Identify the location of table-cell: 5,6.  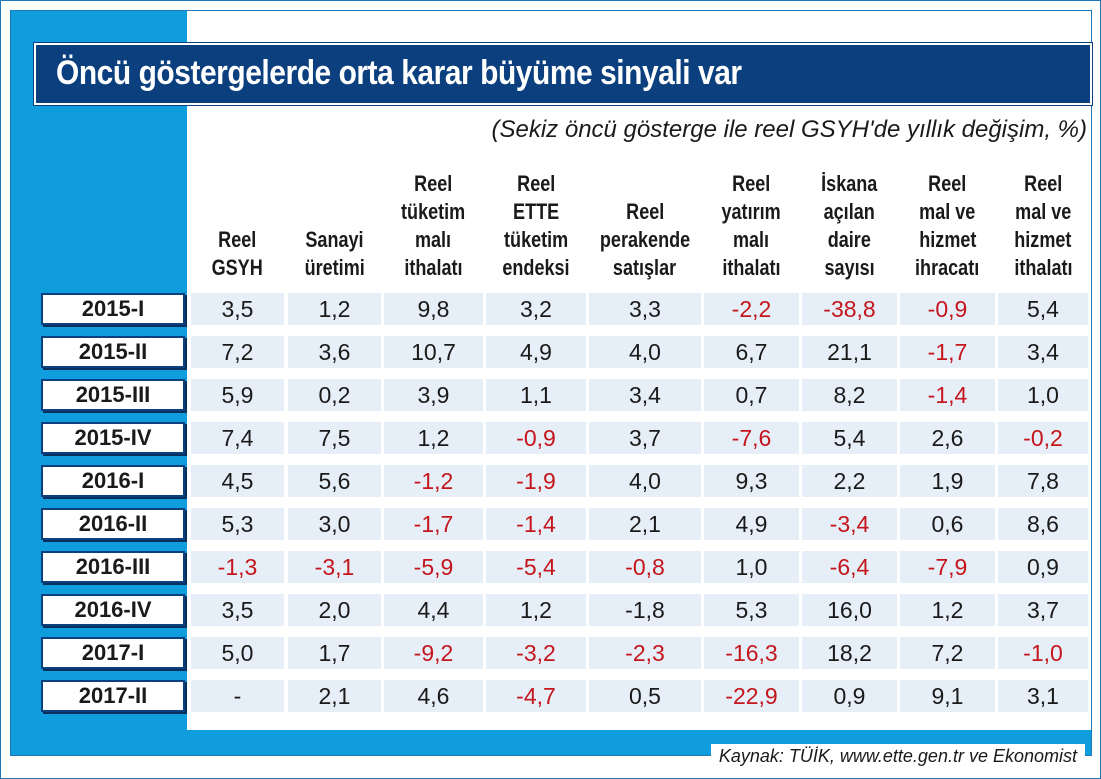
(334, 481).